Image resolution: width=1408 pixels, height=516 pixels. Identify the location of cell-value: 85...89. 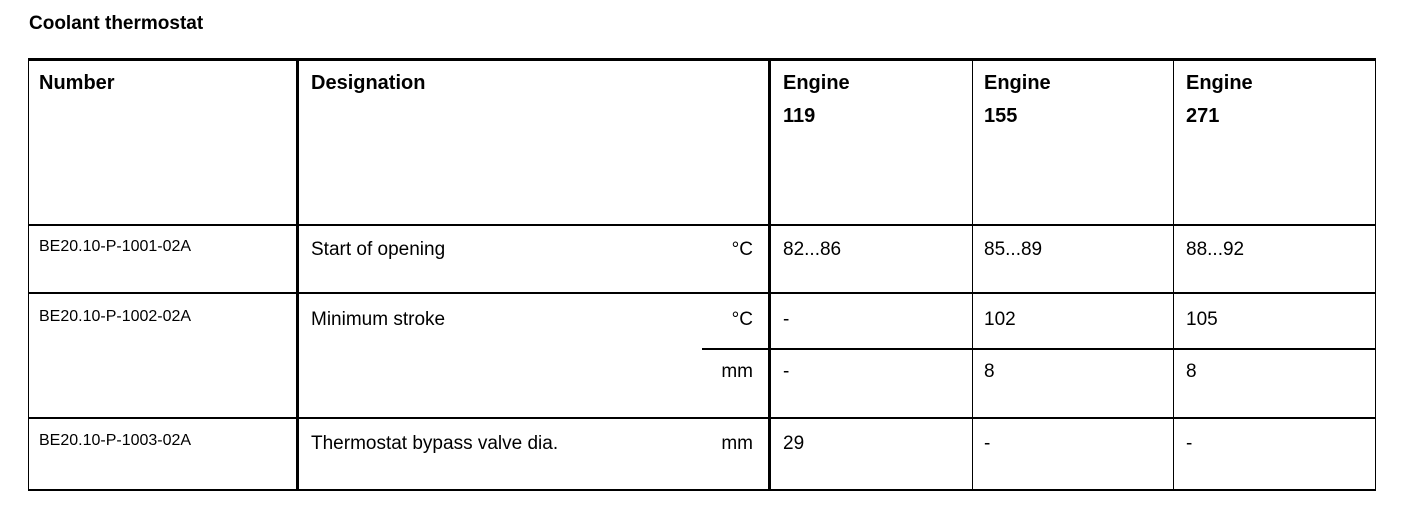
(1013, 249).